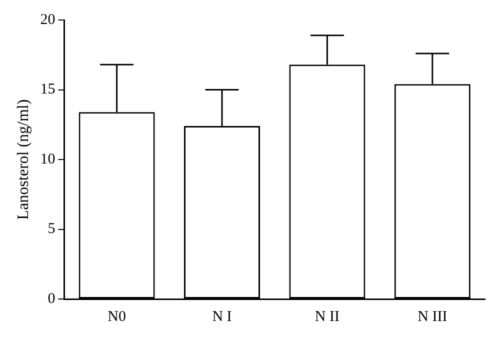 This screenshot has width=500, height=339. What do you see at coordinates (117, 316) in the screenshot?
I see `x-tick-label: N0` at bounding box center [117, 316].